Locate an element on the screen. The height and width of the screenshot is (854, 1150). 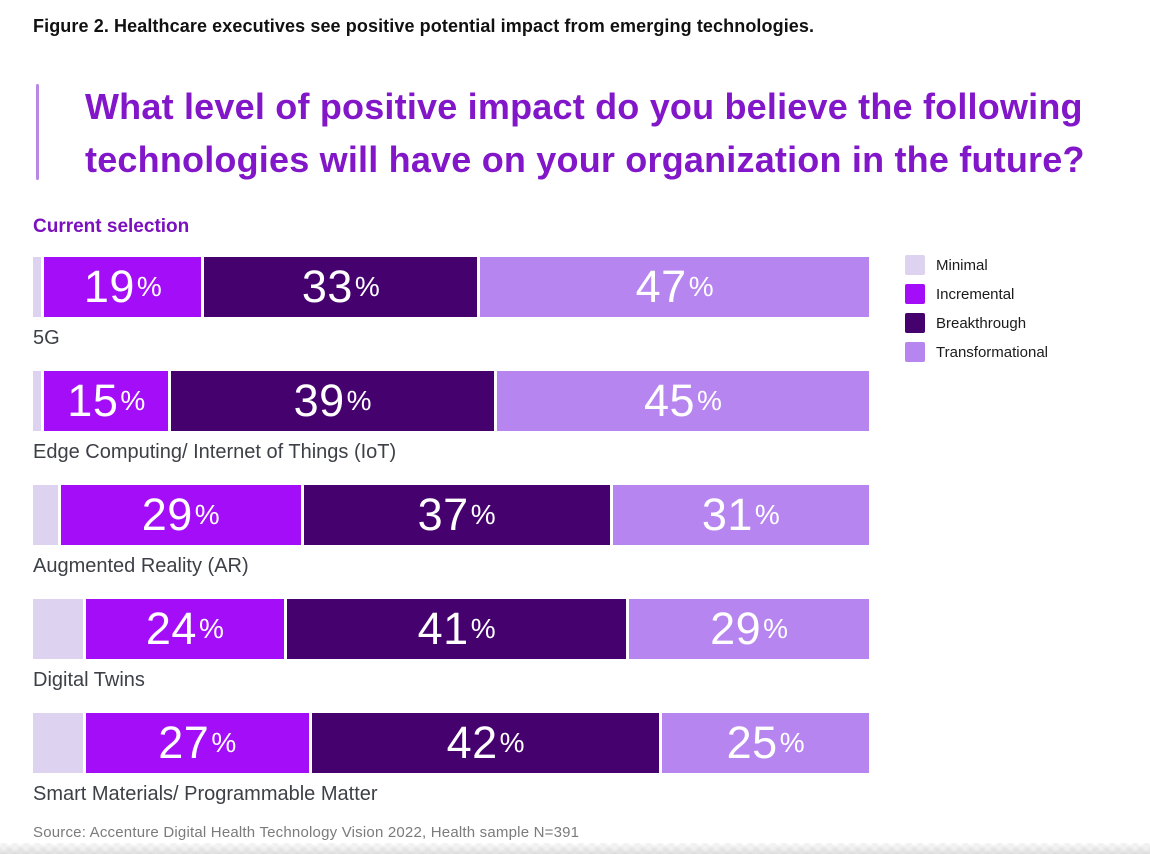
chart-row: 24% 41% 29% Digital Twins is located at coordinates (451, 645).